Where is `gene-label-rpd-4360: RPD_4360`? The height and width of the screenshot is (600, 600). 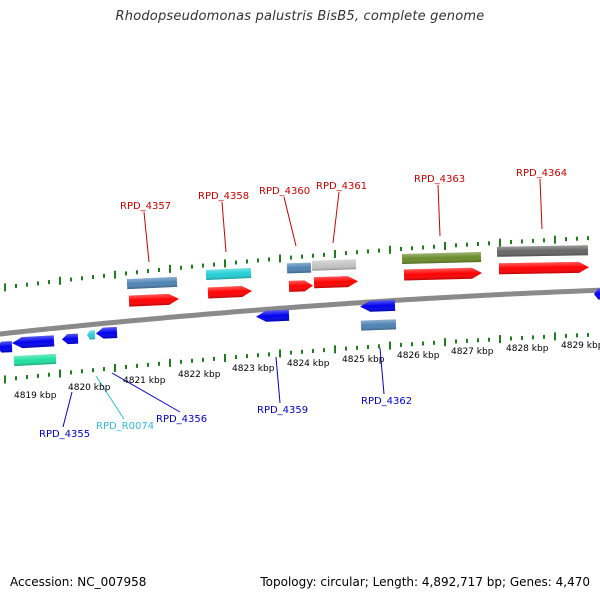
gene-label-rpd-4360: RPD_4360 is located at coordinates (284, 191).